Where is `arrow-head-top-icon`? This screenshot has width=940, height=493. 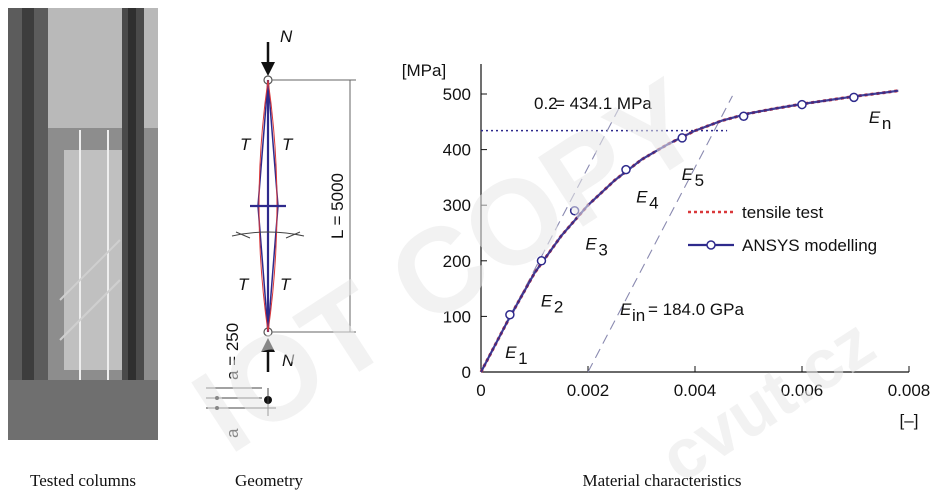
arrow-head-top-icon is located at coordinates (268, 69).